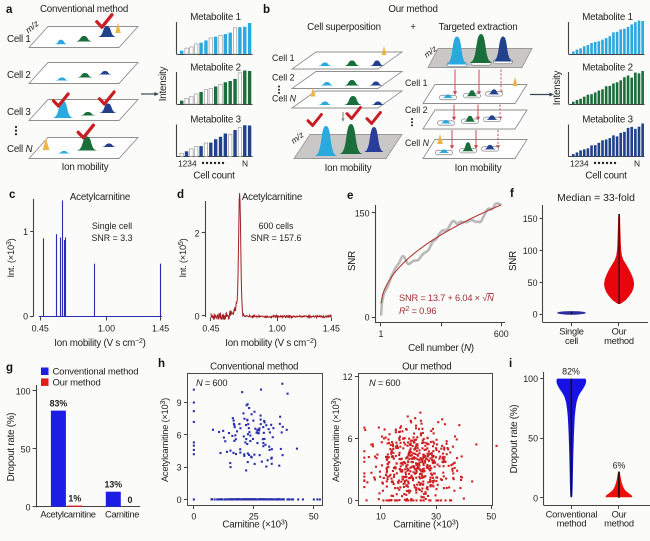 Image resolution: width=650 pixels, height=541 pixels. I want to click on svg-text: N, so click(245, 164).